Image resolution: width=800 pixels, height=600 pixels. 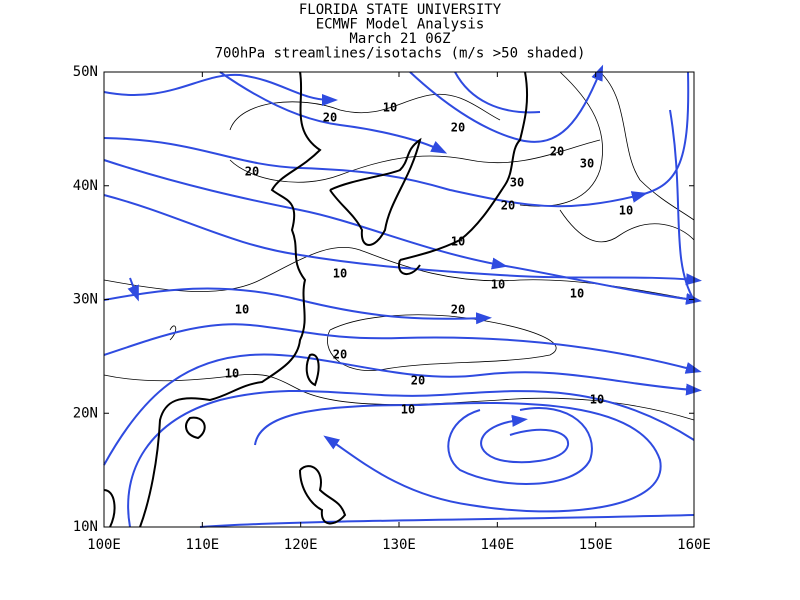 What do you see at coordinates (596, 545) in the screenshot?
I see `x-tick-label: 150E` at bounding box center [596, 545].